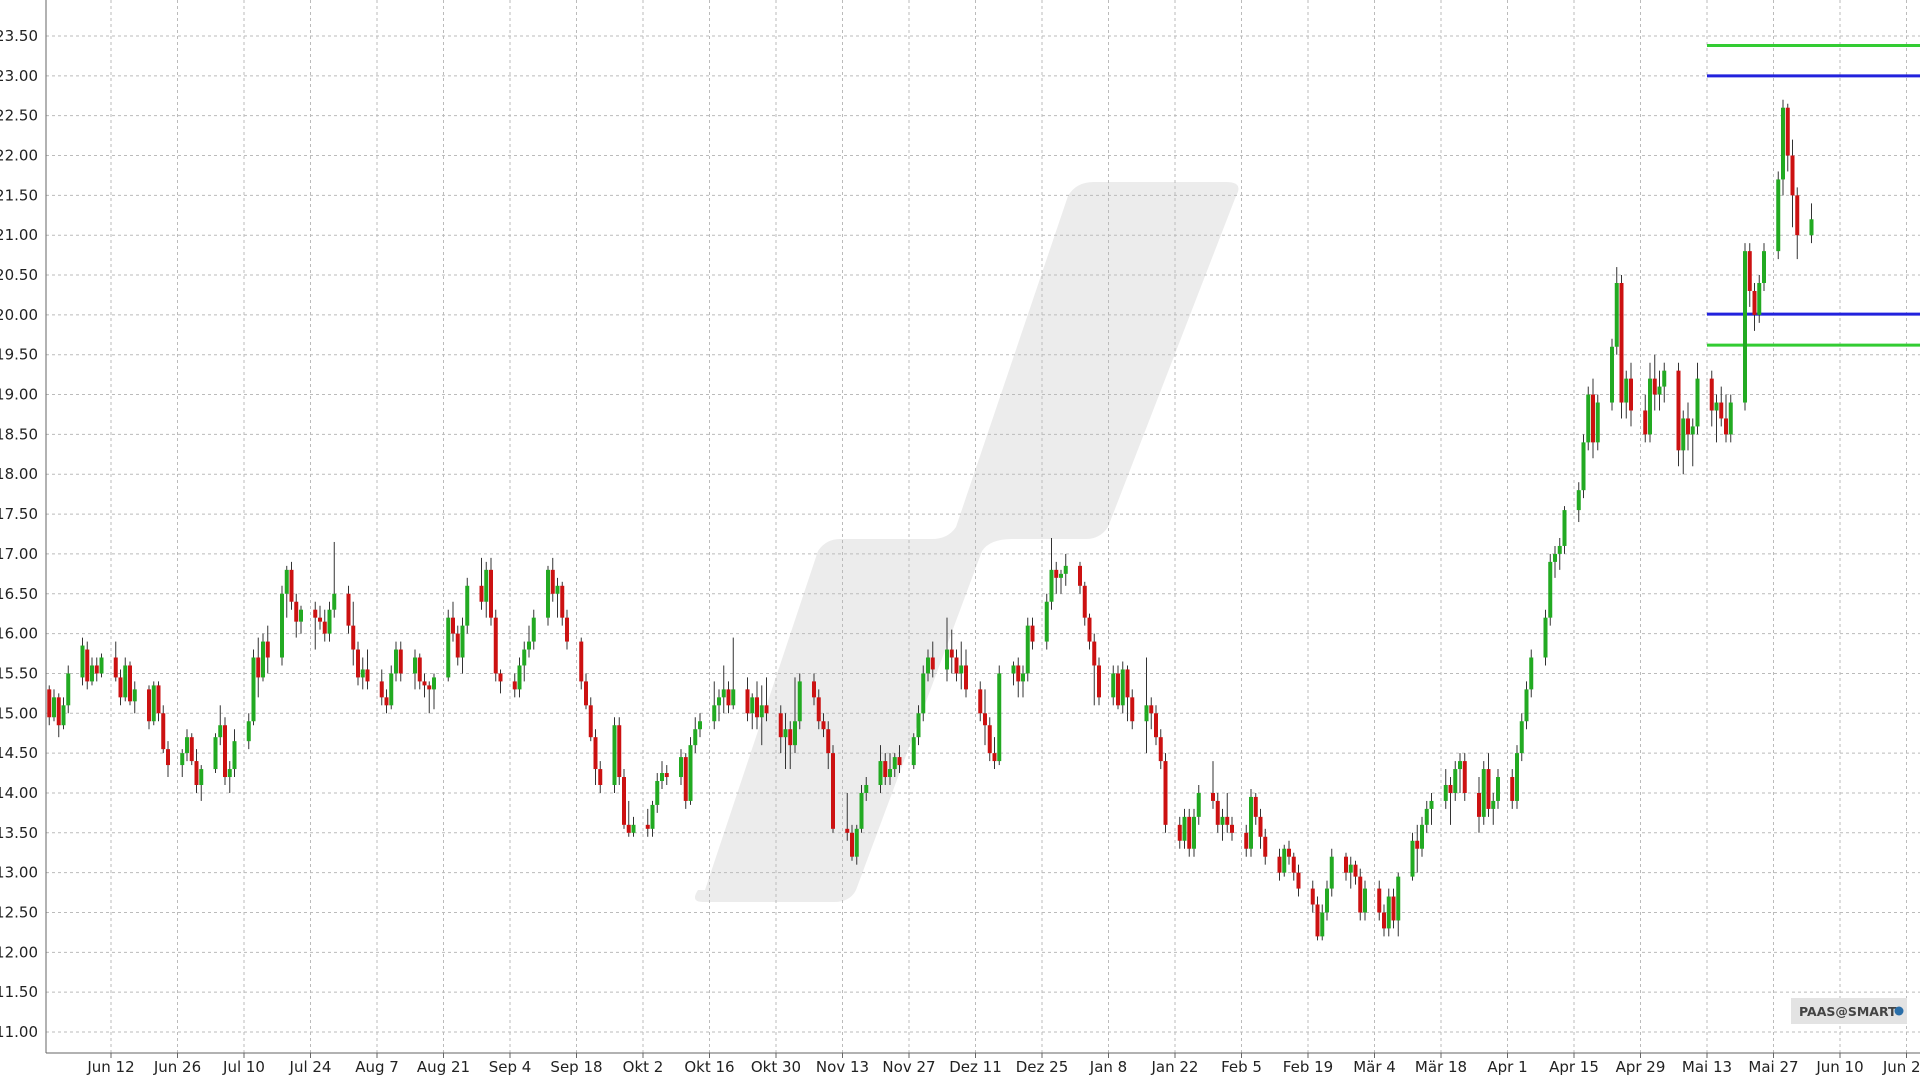 The width and height of the screenshot is (1920, 1080). I want to click on y-tick-label: 12.50, so click(19, 912).